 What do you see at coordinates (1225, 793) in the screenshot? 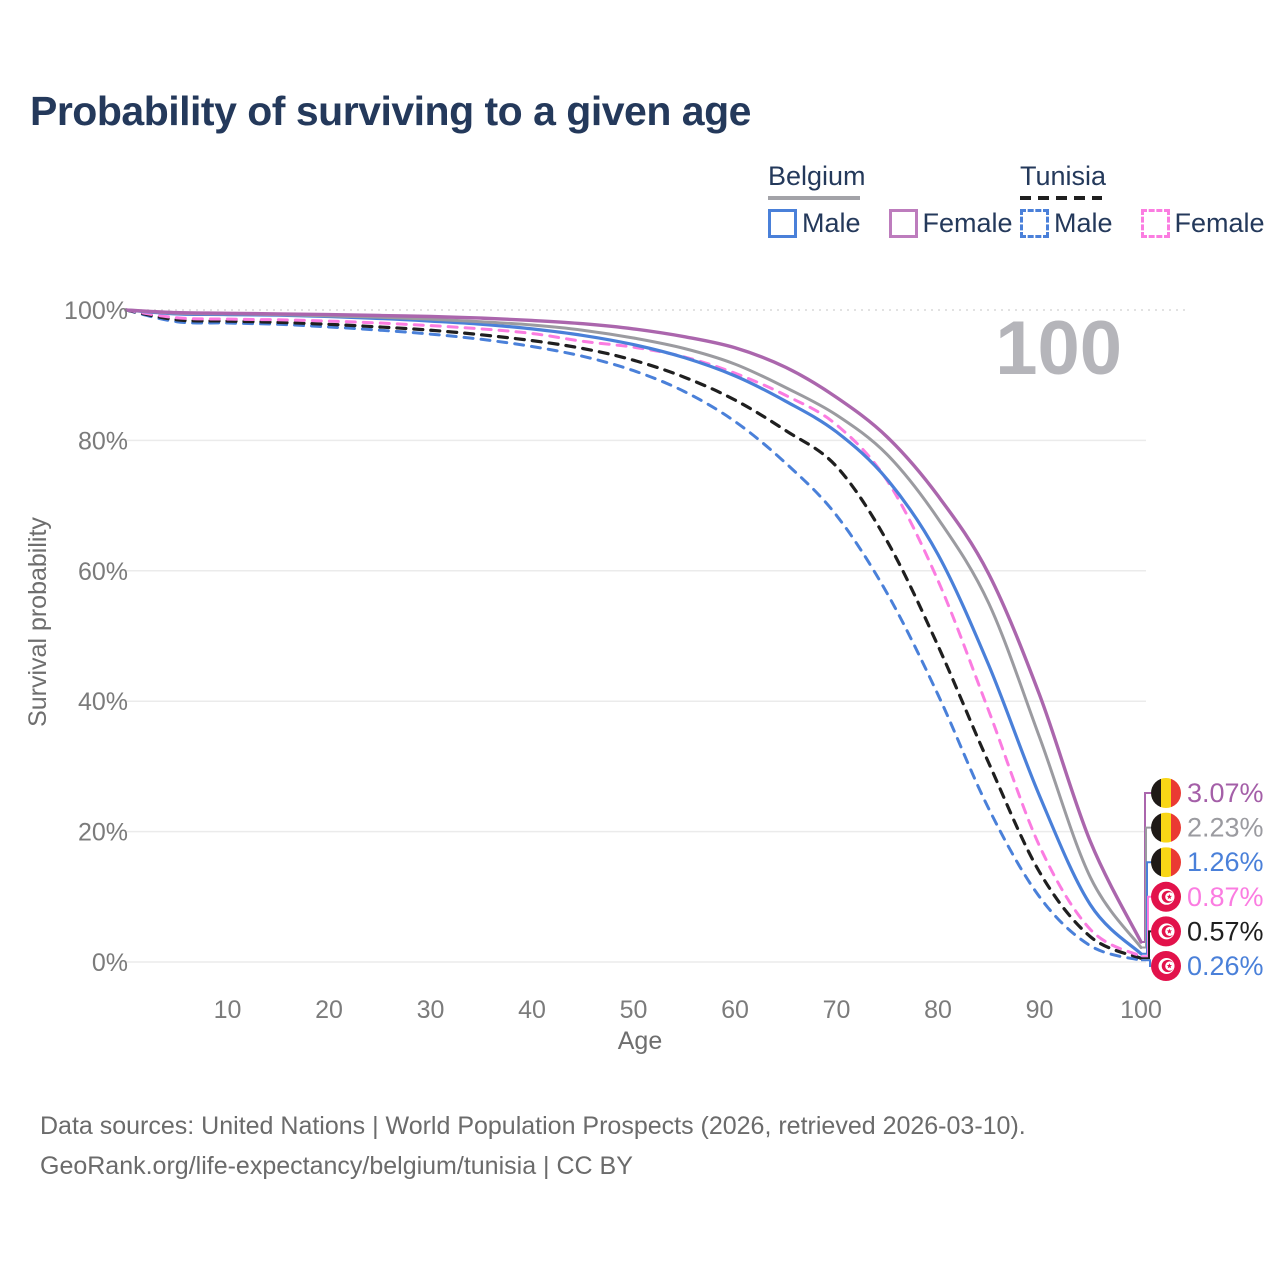
I see `end-value-belgium-female: 3.07%` at bounding box center [1225, 793].